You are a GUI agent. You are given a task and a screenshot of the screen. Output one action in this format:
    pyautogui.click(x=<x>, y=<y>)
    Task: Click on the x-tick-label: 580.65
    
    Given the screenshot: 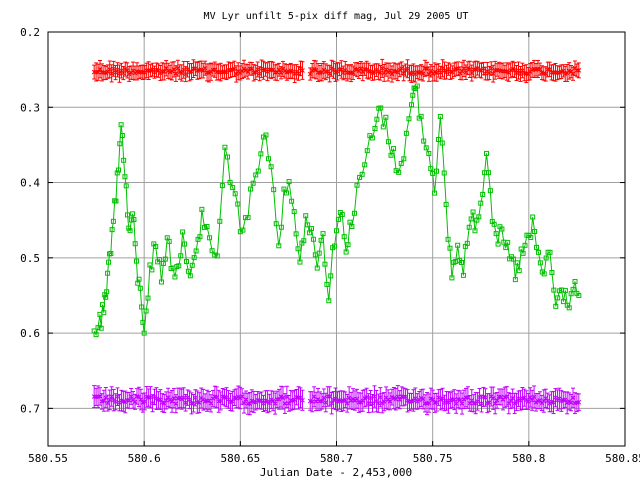 What is the action you would take?
    pyautogui.click(x=240, y=458)
    